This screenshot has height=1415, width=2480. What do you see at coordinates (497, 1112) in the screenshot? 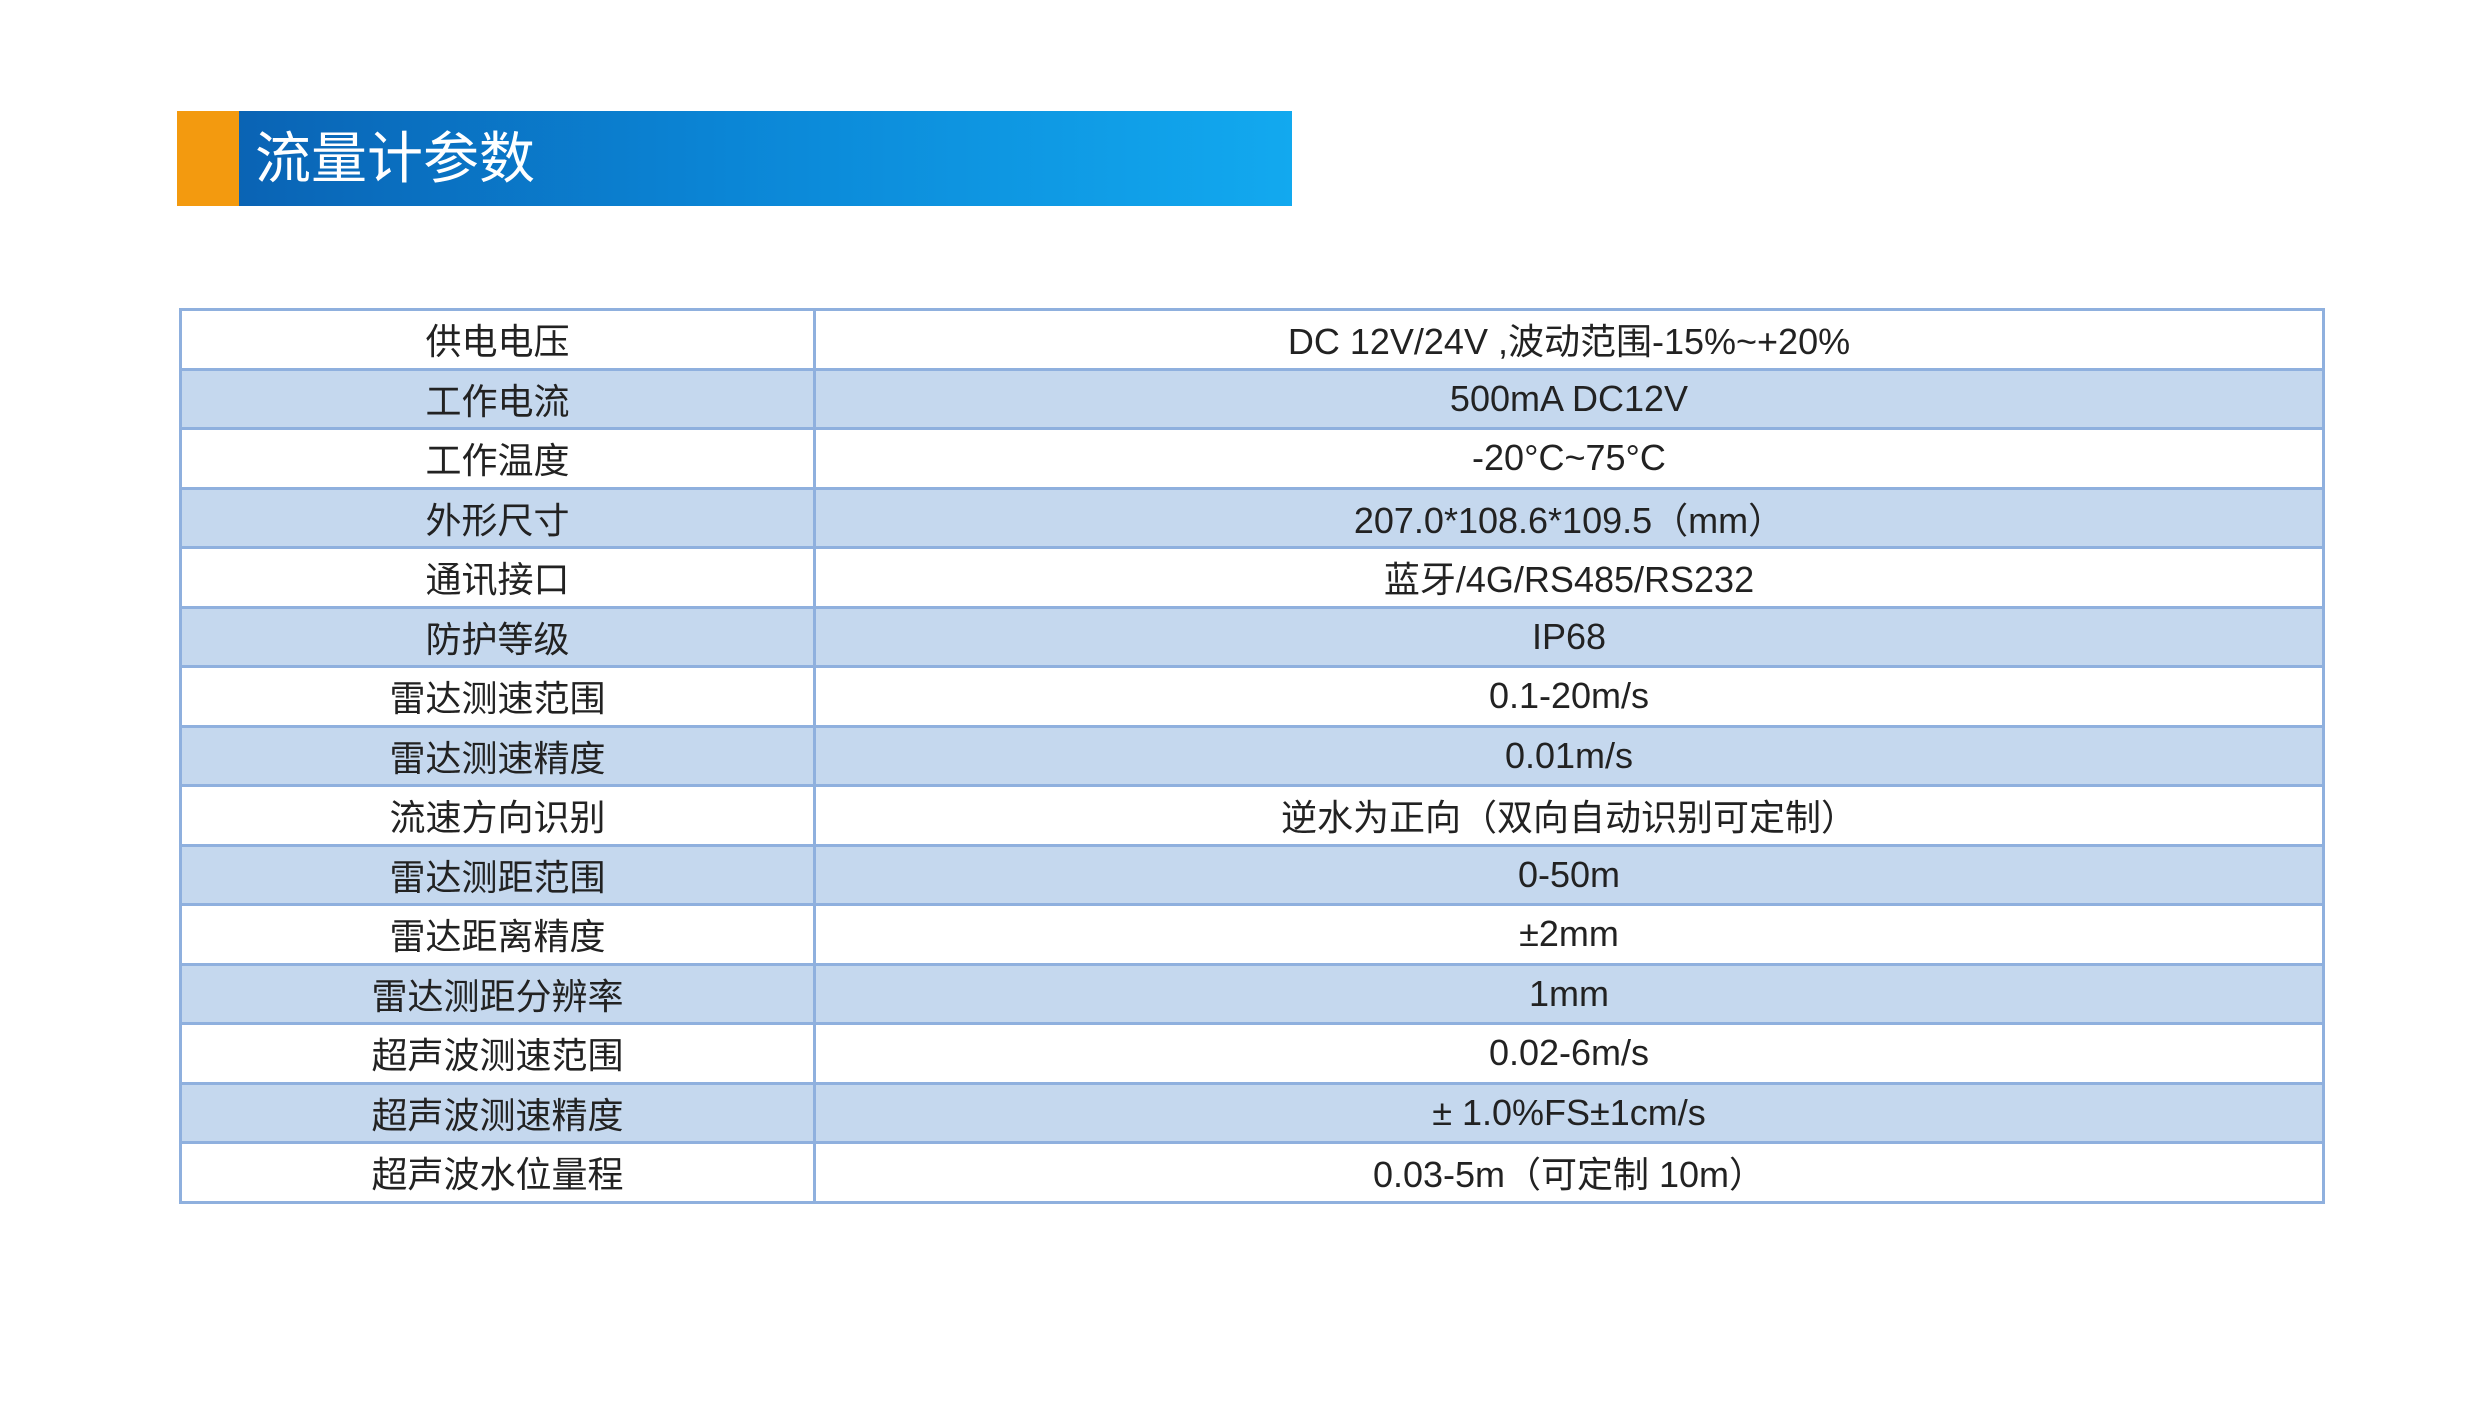
I see `param-name: 超声波测速精度` at bounding box center [497, 1112].